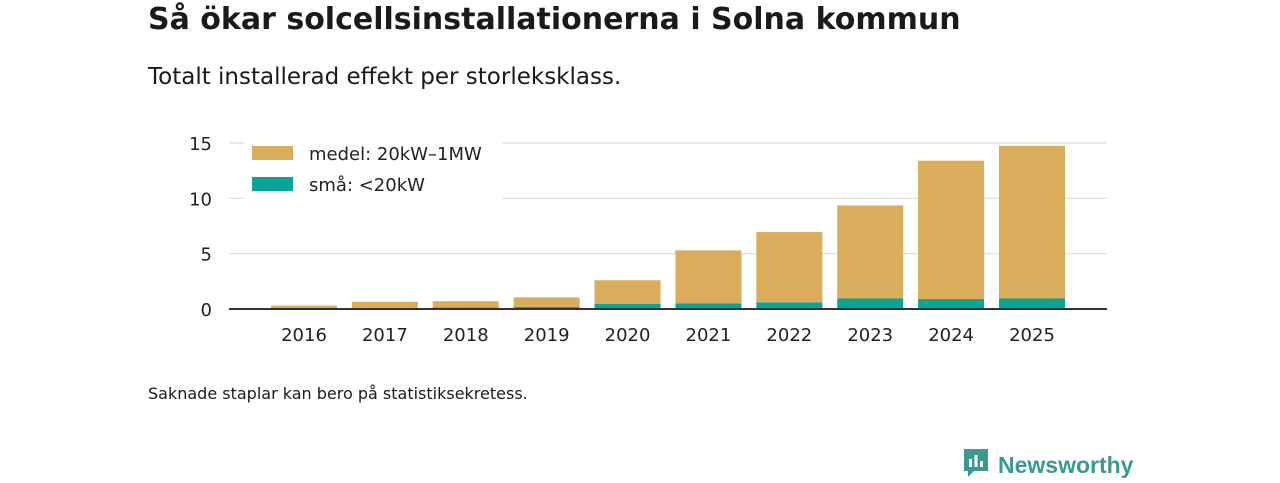 Image resolution: width=1280 pixels, height=483 pixels. What do you see at coordinates (547, 335) in the screenshot?
I see `x-tick-label: 2019` at bounding box center [547, 335].